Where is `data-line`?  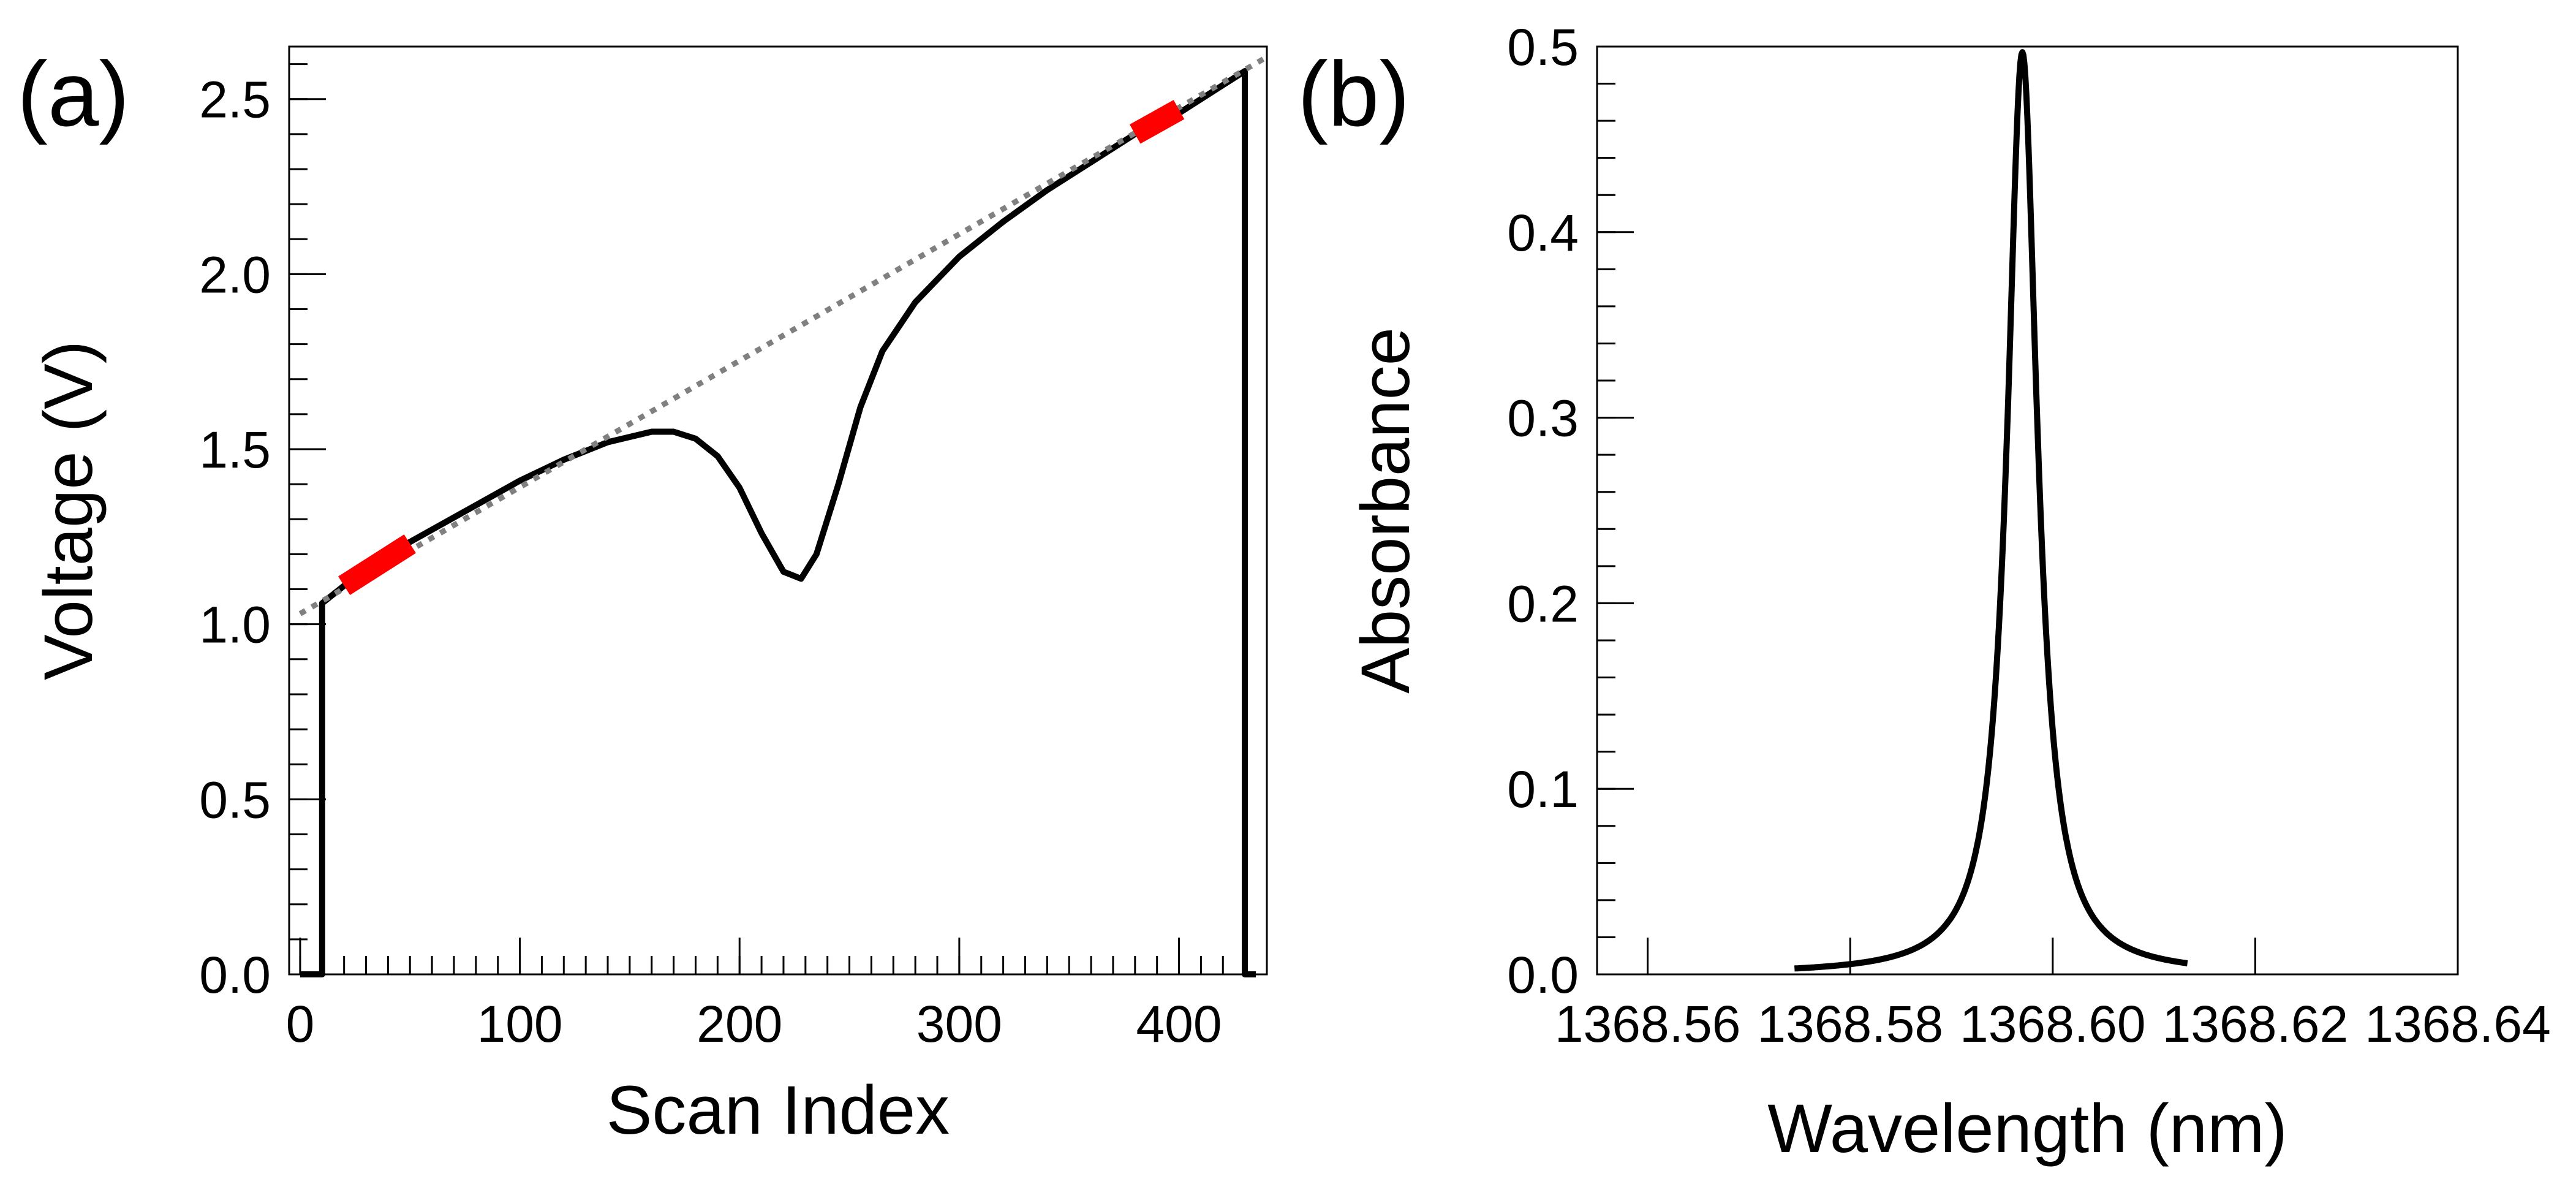 data-line is located at coordinates (1991, 510).